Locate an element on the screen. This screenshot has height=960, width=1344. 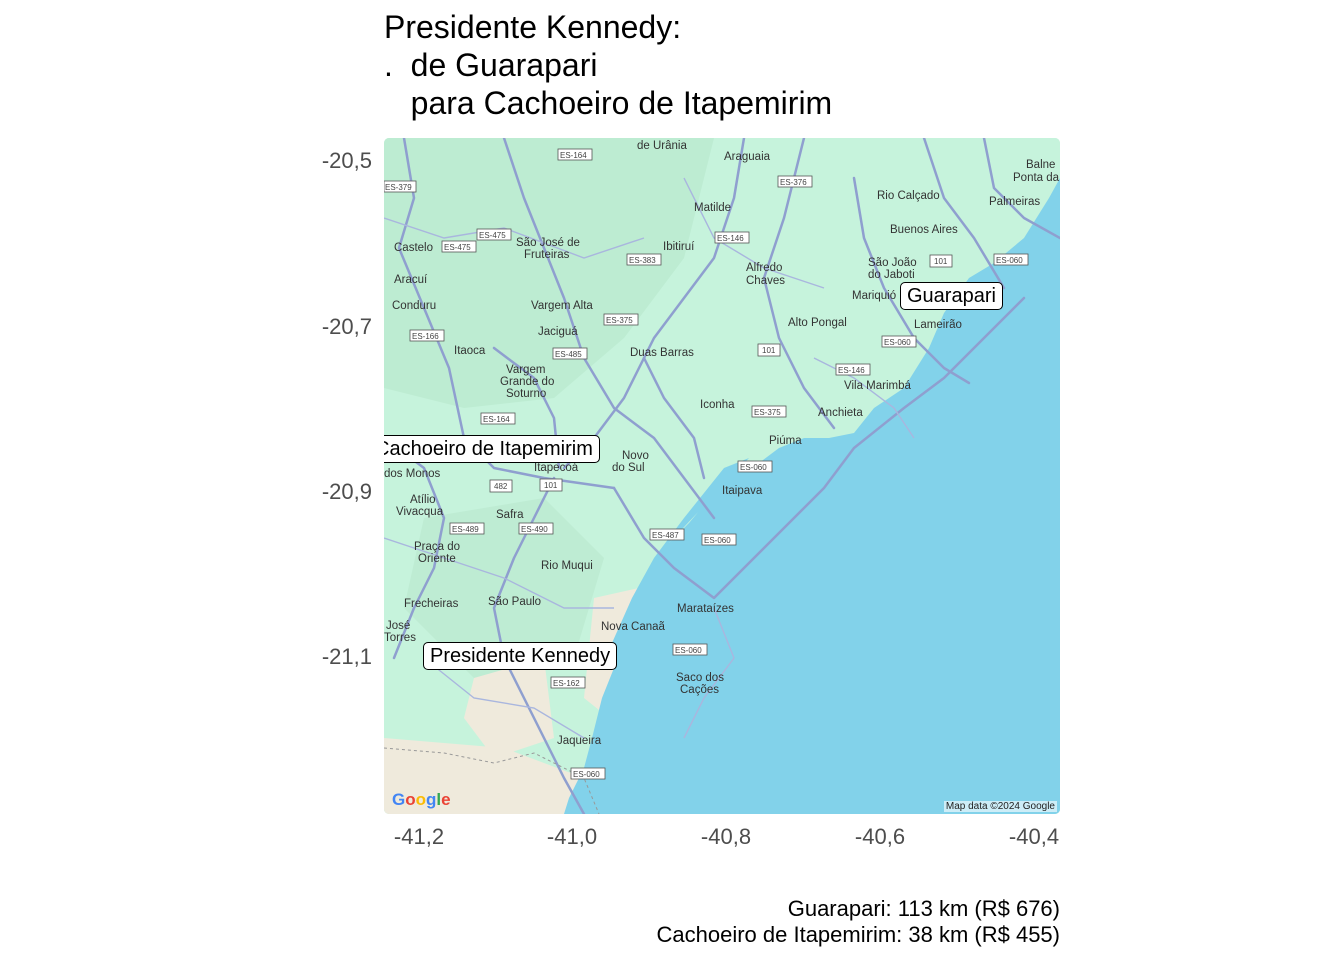
svg-text: Matilde is located at coordinates (712, 208).